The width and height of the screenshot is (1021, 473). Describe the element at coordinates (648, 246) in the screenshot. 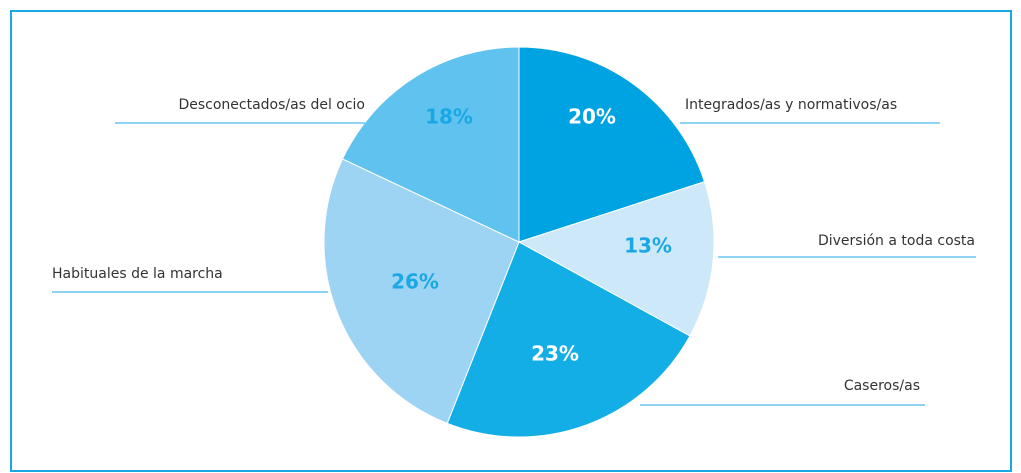

I see `slice-label: 13%` at that location.